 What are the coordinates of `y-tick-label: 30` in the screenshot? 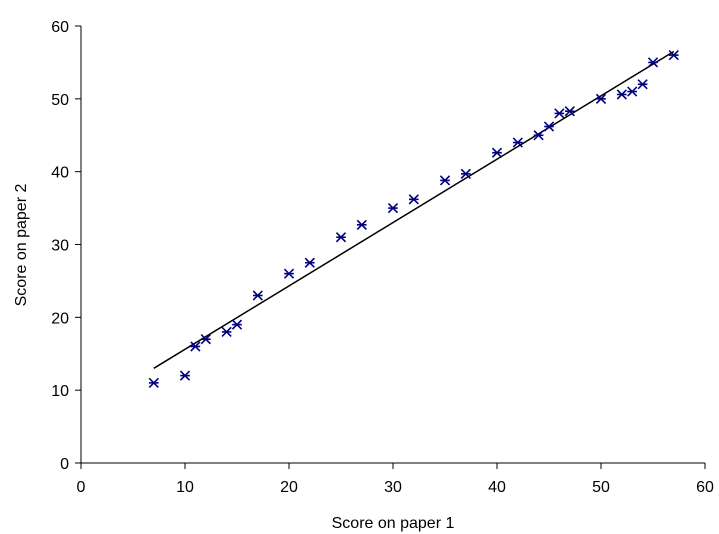 It's located at (60, 246).